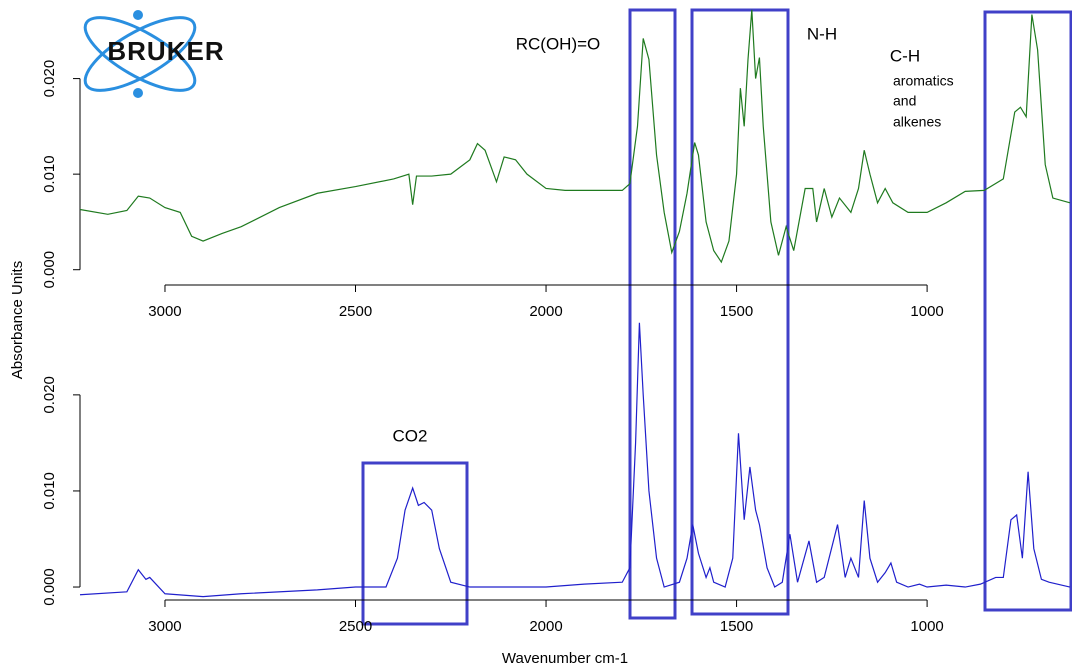 This screenshot has height=669, width=1072. Describe the element at coordinates (165, 51) in the screenshot. I see `logo-text: BRUKER` at that location.